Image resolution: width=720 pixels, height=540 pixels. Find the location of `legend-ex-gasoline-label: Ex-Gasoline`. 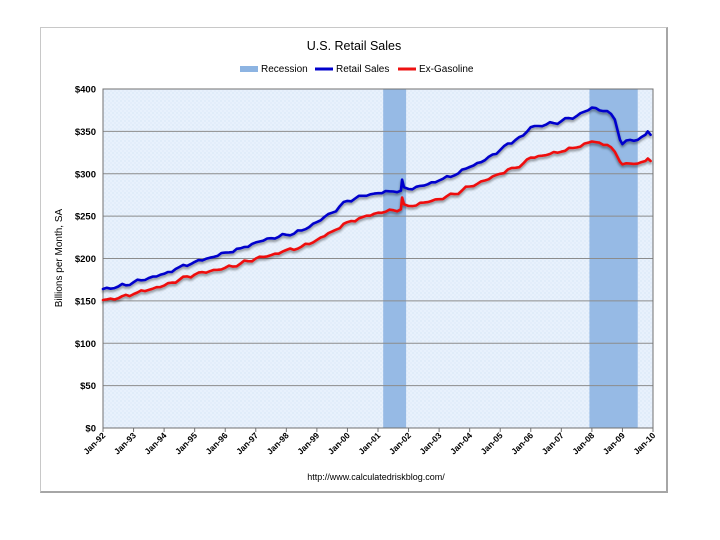

legend-ex-gasoline-label: Ex-Gasoline is located at coordinates (446, 69).